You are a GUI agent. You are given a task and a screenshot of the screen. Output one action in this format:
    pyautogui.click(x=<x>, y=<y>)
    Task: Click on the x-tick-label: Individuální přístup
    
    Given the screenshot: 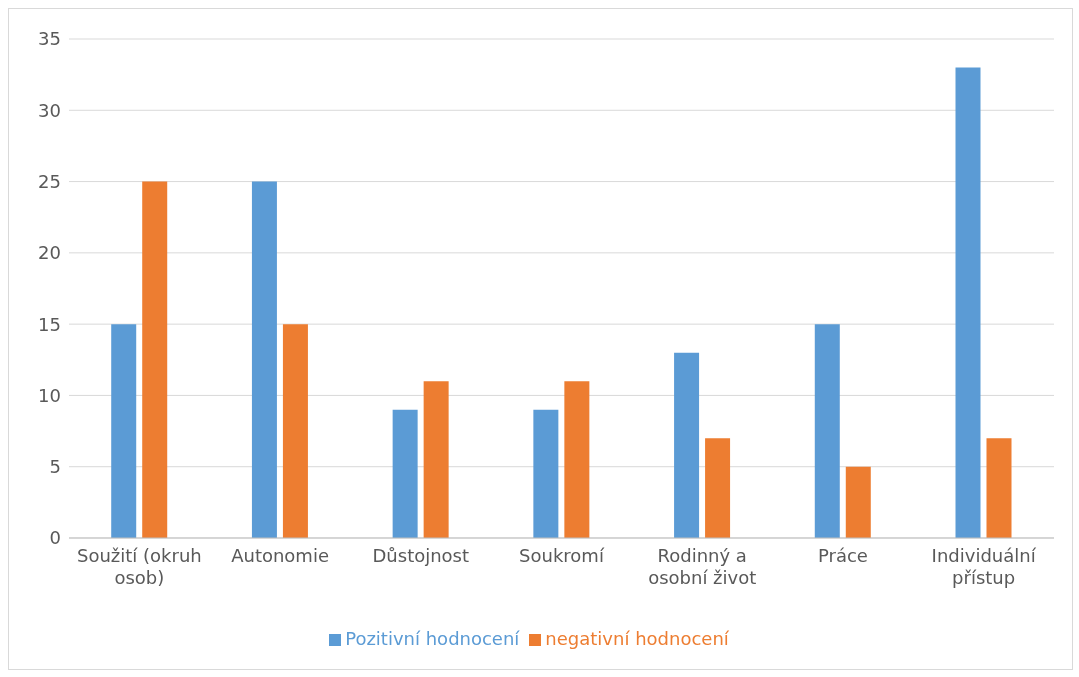 What is the action you would take?
    pyautogui.click(x=984, y=566)
    